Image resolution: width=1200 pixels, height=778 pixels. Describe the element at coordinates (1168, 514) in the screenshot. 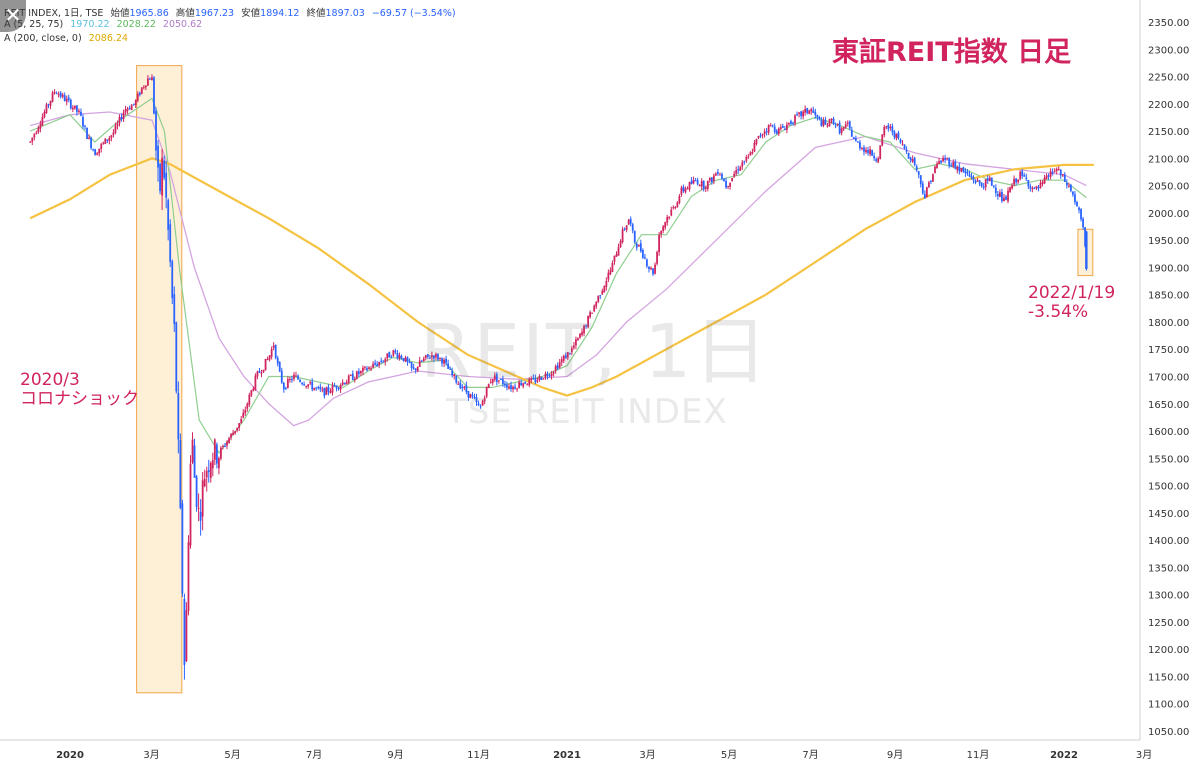

I see `y-tick-label: 1450.00` at that location.